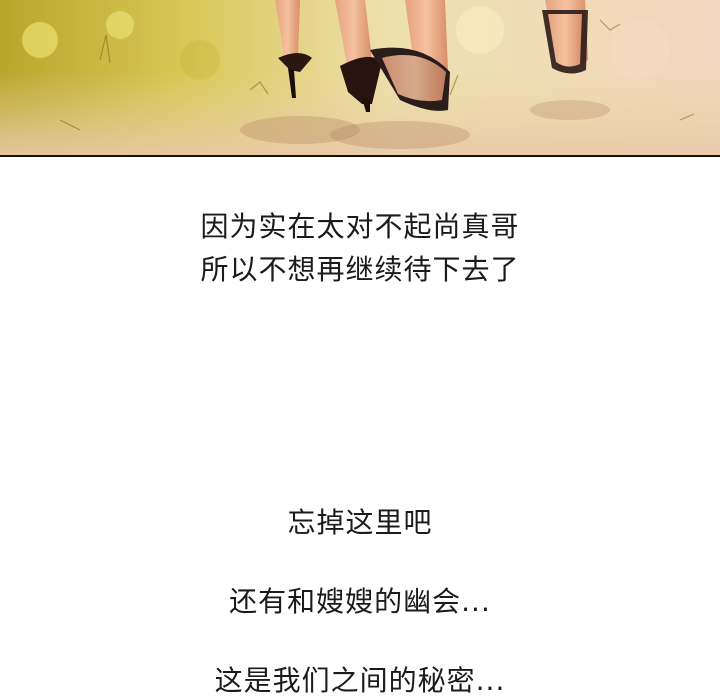 The width and height of the screenshot is (720, 700). I want to click on caption-line-2: 所以不想再继续待下去了, so click(360, 269).